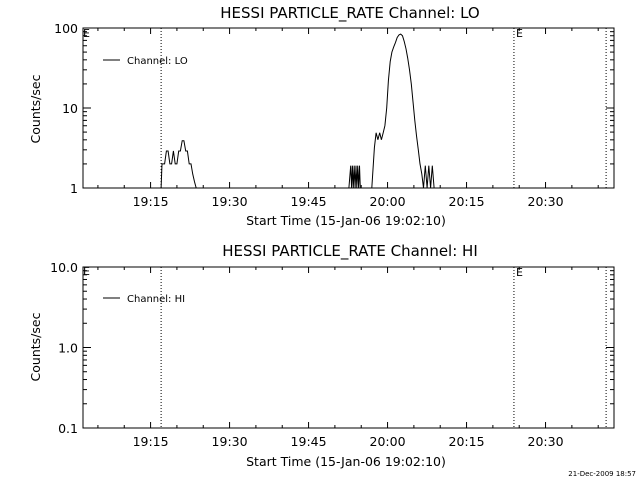  Describe the element at coordinates (157, 61) in the screenshot. I see `legend-label: Channel: LO` at that location.